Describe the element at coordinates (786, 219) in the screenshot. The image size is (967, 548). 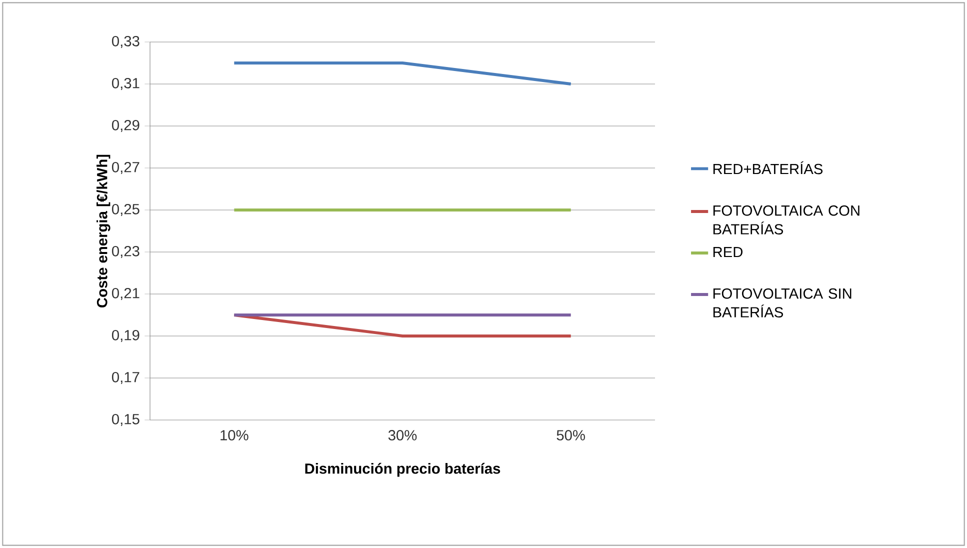
I see `legend-label: FOTOVOLTAICA CON BATERÍAS` at that location.